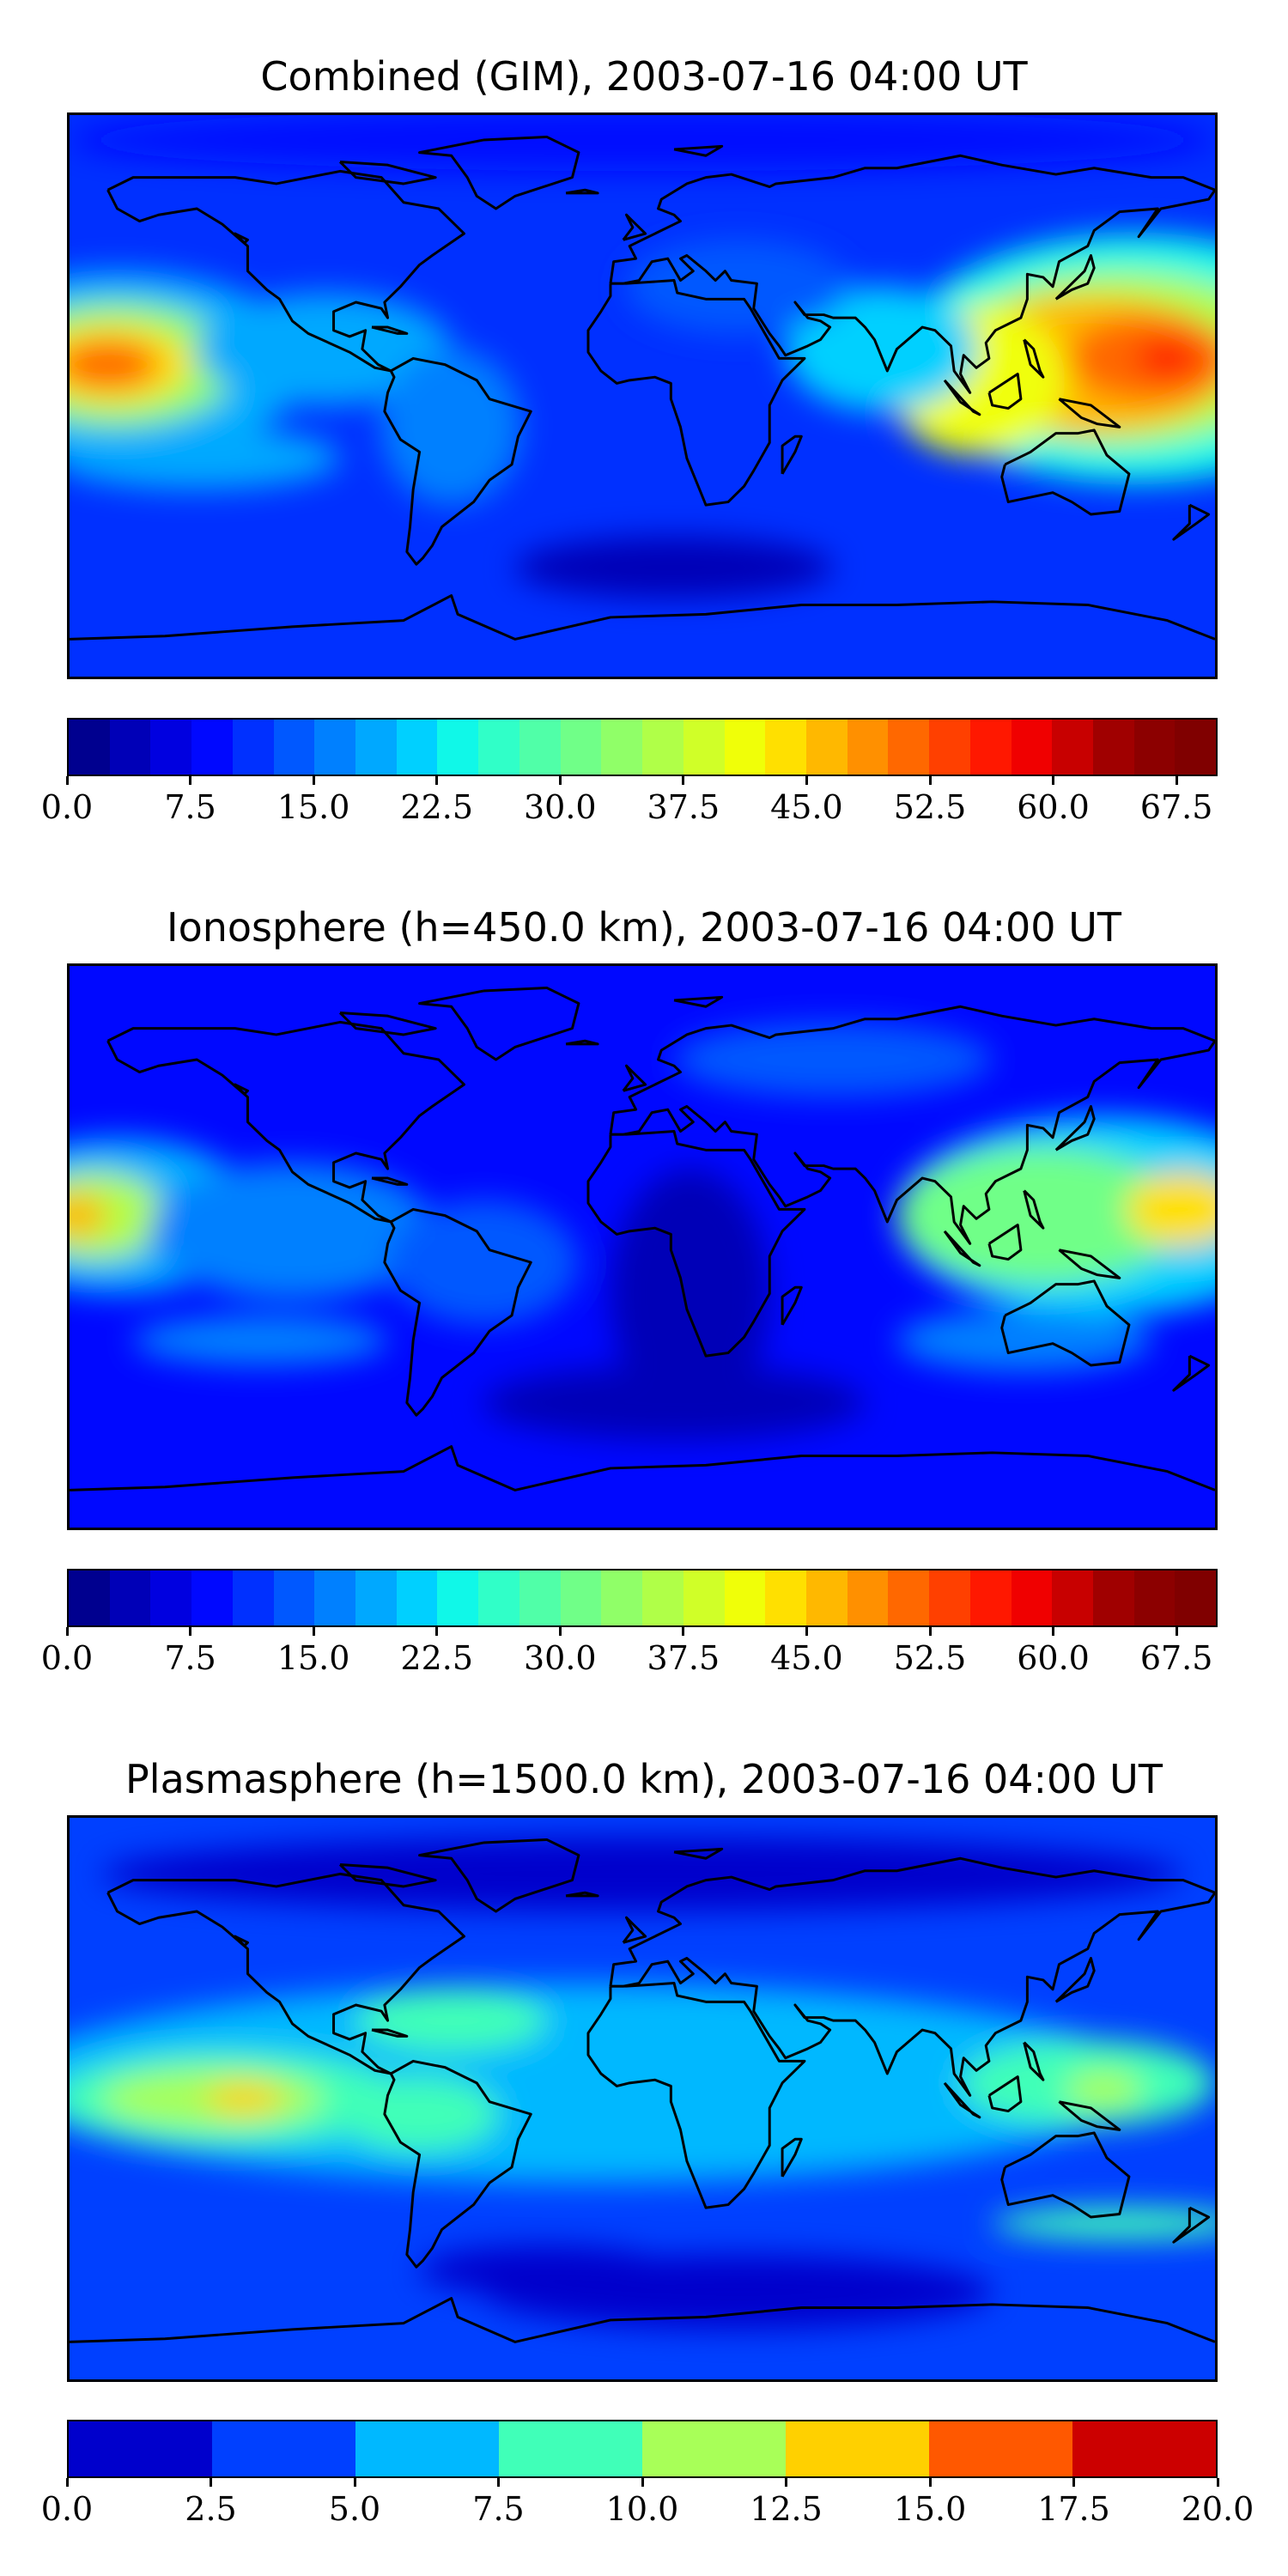 This screenshot has height=2576, width=1288. Describe the element at coordinates (644, 77) in the screenshot. I see `panel-title-combined: Combined (GIM), 2003-07-16 04:00 UT` at that location.